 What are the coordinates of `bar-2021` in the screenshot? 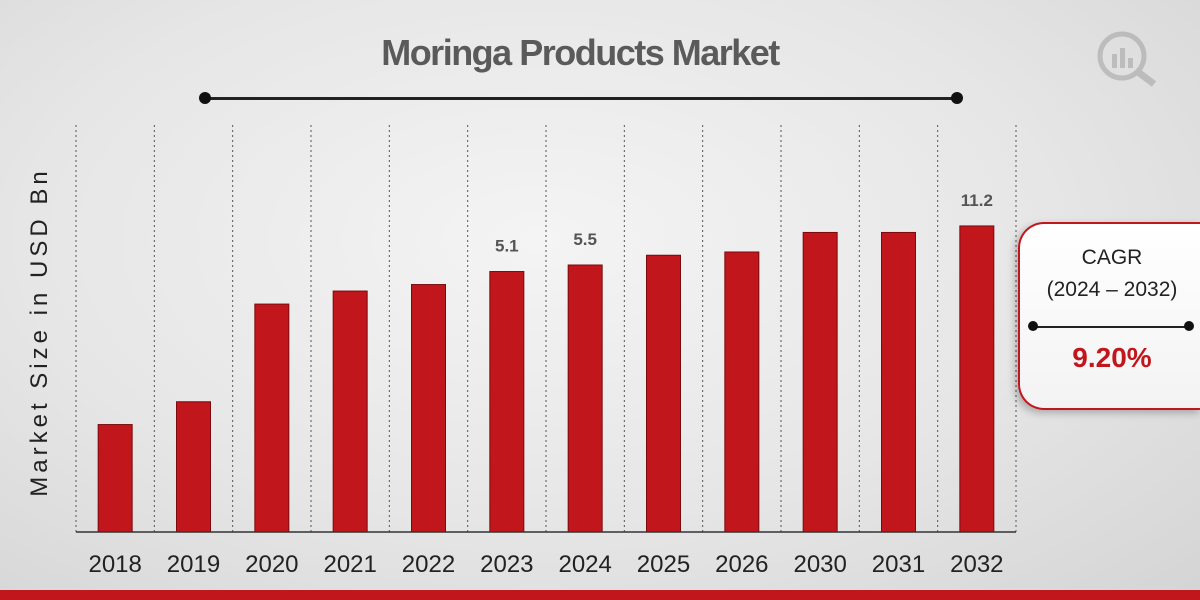 It's located at (350, 411).